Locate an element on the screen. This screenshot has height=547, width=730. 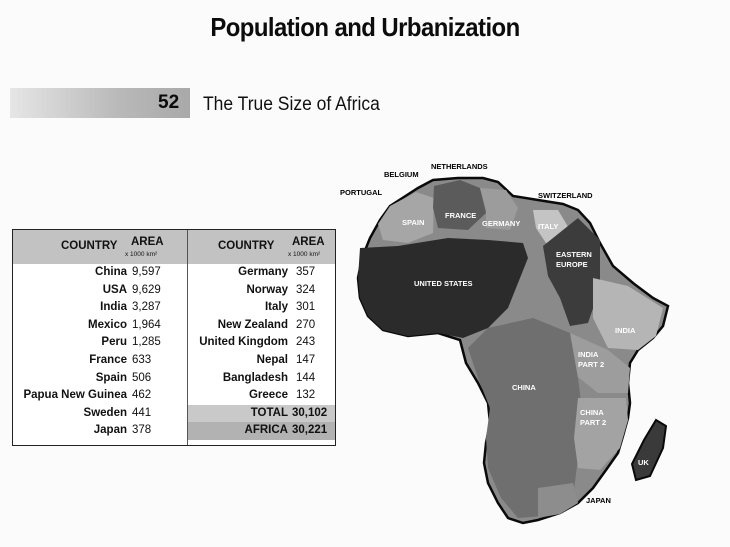
country-area: 1,964 is located at coordinates (146, 324).